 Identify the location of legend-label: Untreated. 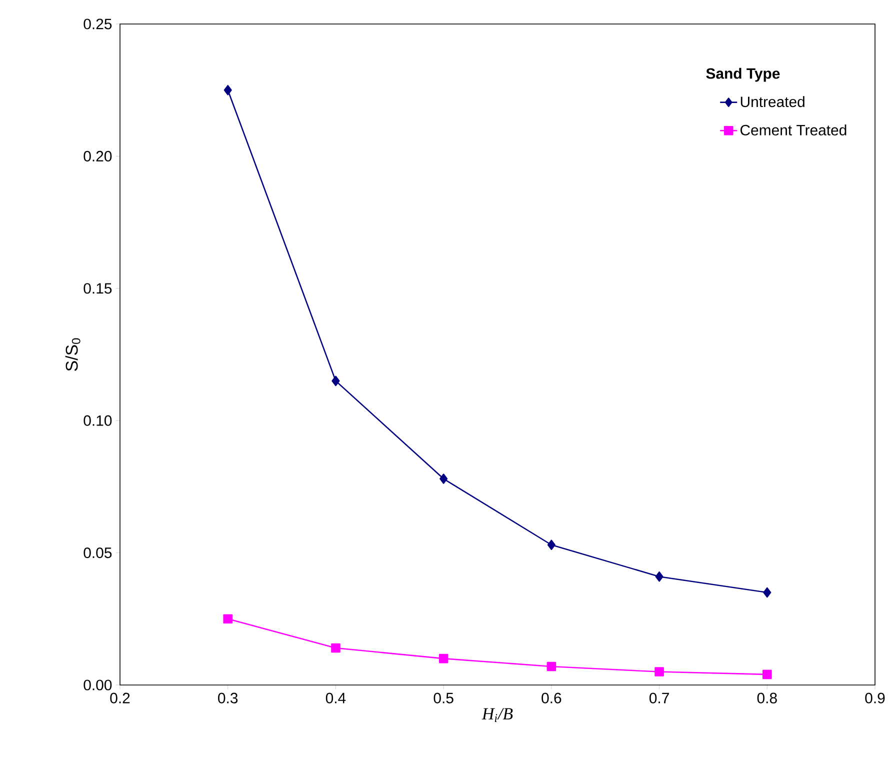
(772, 102).